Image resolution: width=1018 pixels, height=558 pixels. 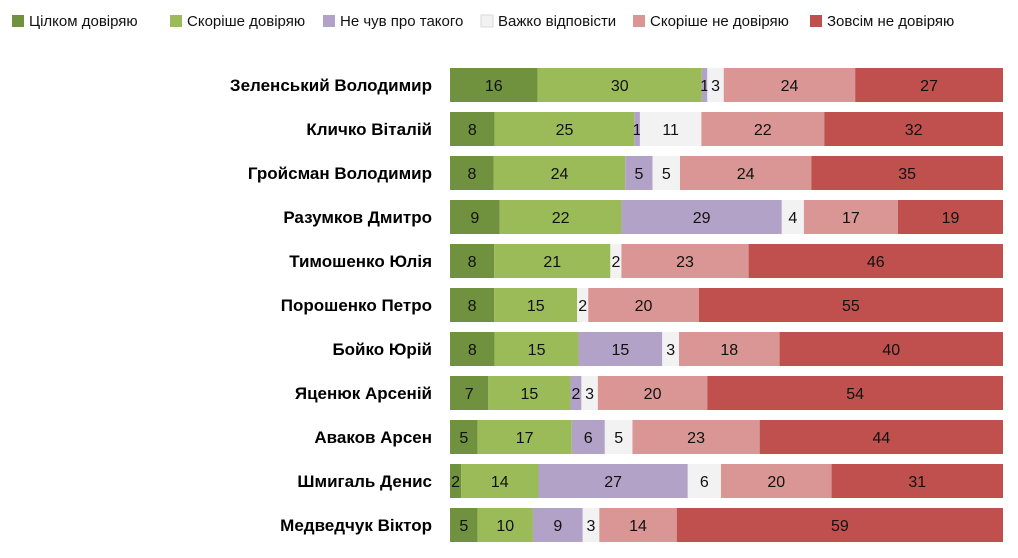 I want to click on data-label: 55, so click(x=851, y=306).